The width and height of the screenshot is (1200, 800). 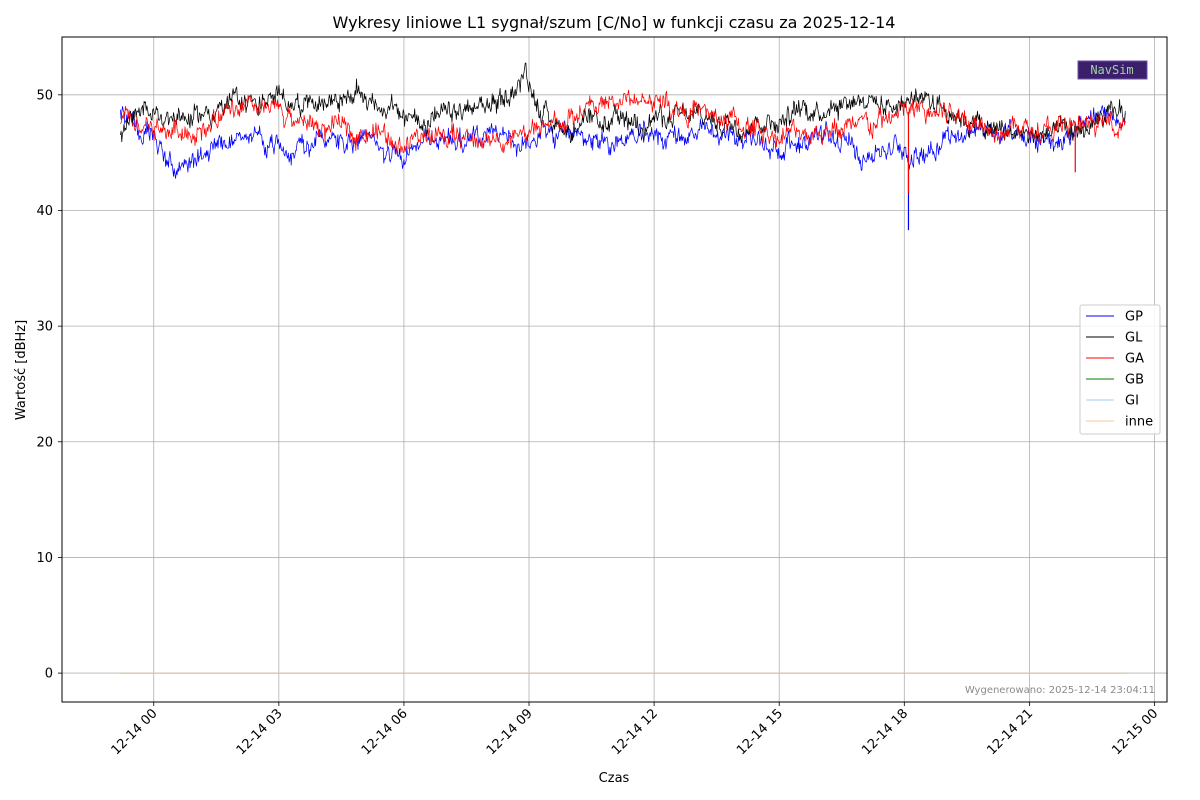 What do you see at coordinates (1134, 380) in the screenshot?
I see `legend-label-gb: GB` at bounding box center [1134, 380].